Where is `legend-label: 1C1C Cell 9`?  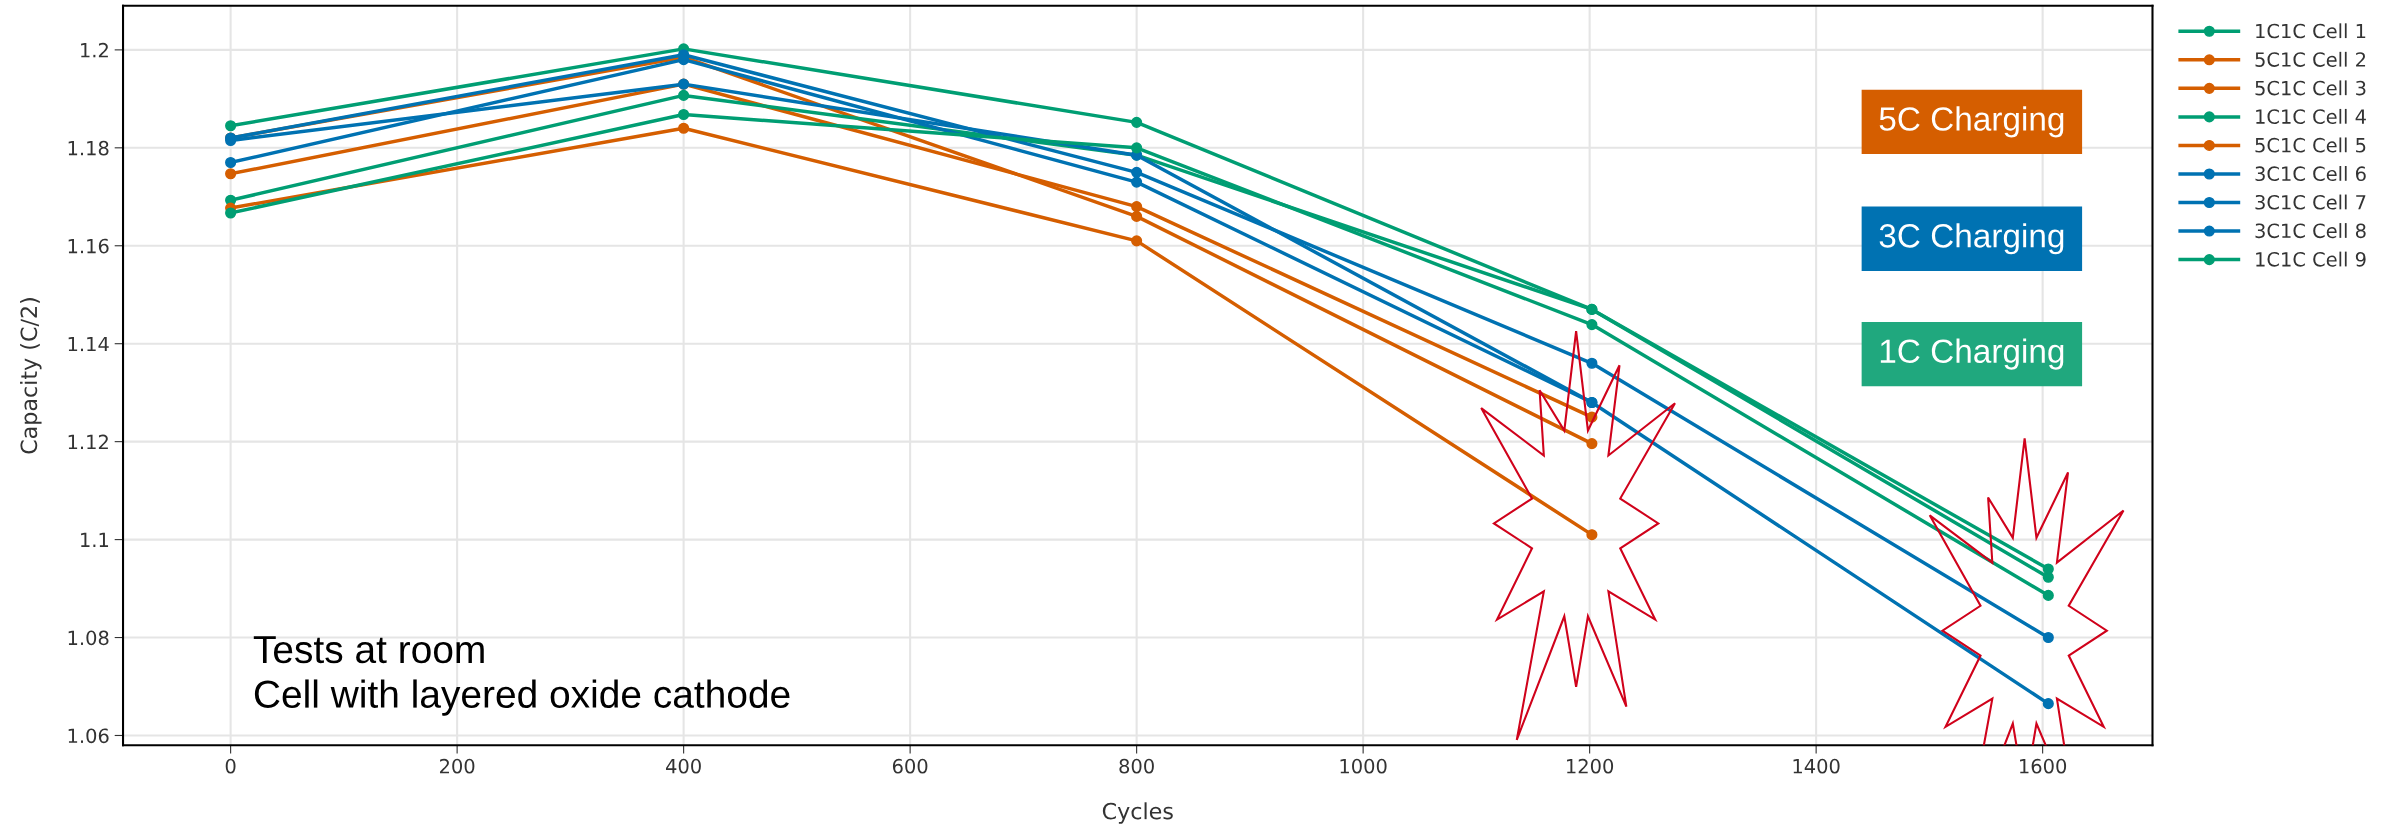 legend-label: 1C1C Cell 9 is located at coordinates (2311, 259).